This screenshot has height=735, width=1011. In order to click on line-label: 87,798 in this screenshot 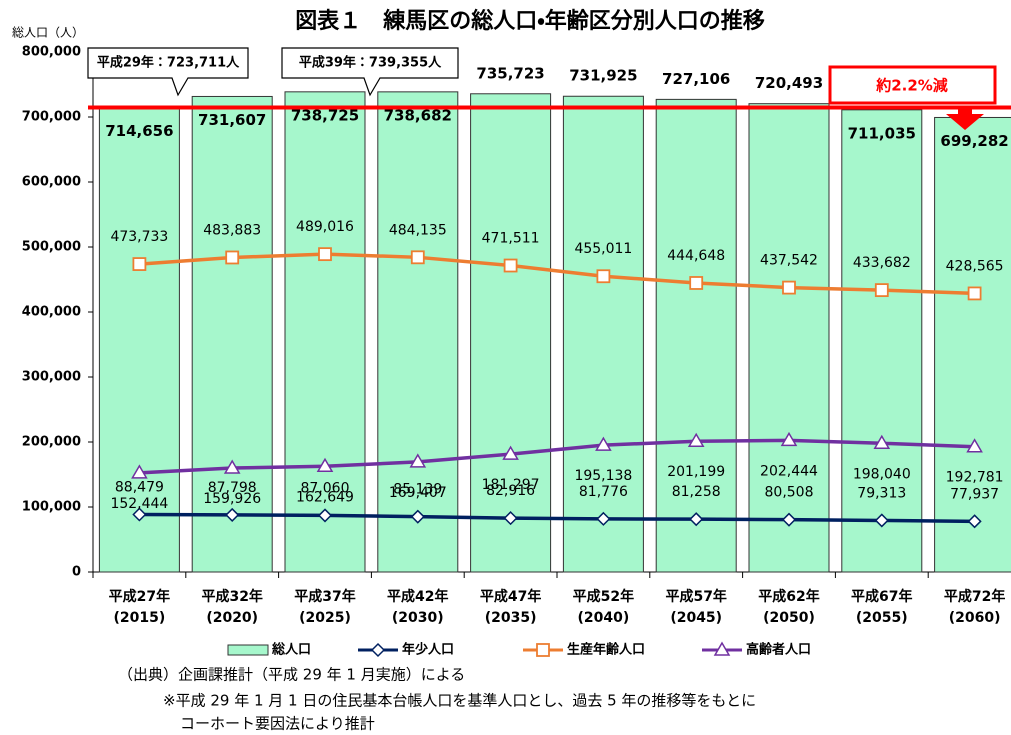, I will do `click(232, 488)`.